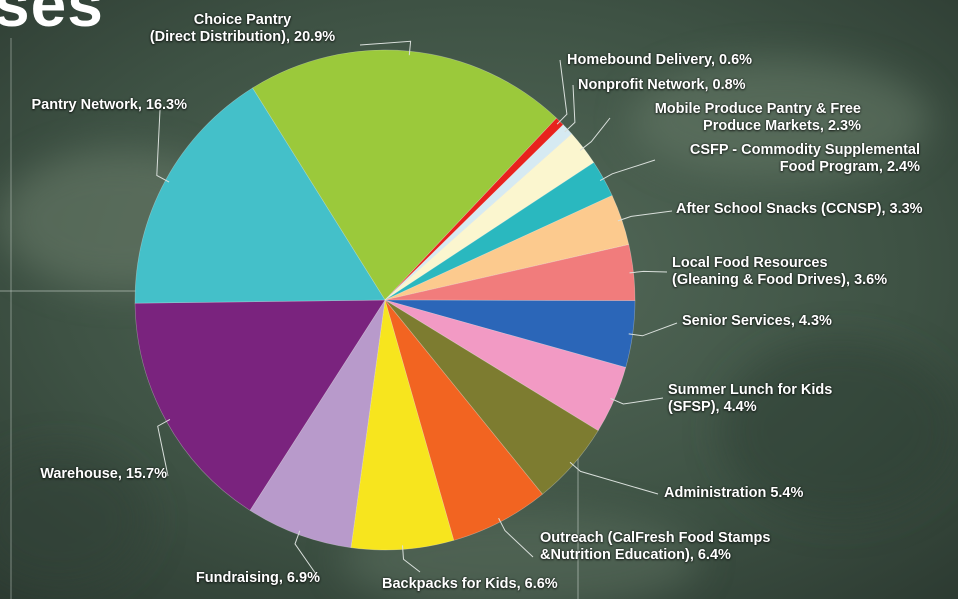 The image size is (958, 599). I want to click on slice-label-after-school-snacks-ccnsp-3-3: After School Snacks (CCNSP), 3.3%, so click(816, 209).